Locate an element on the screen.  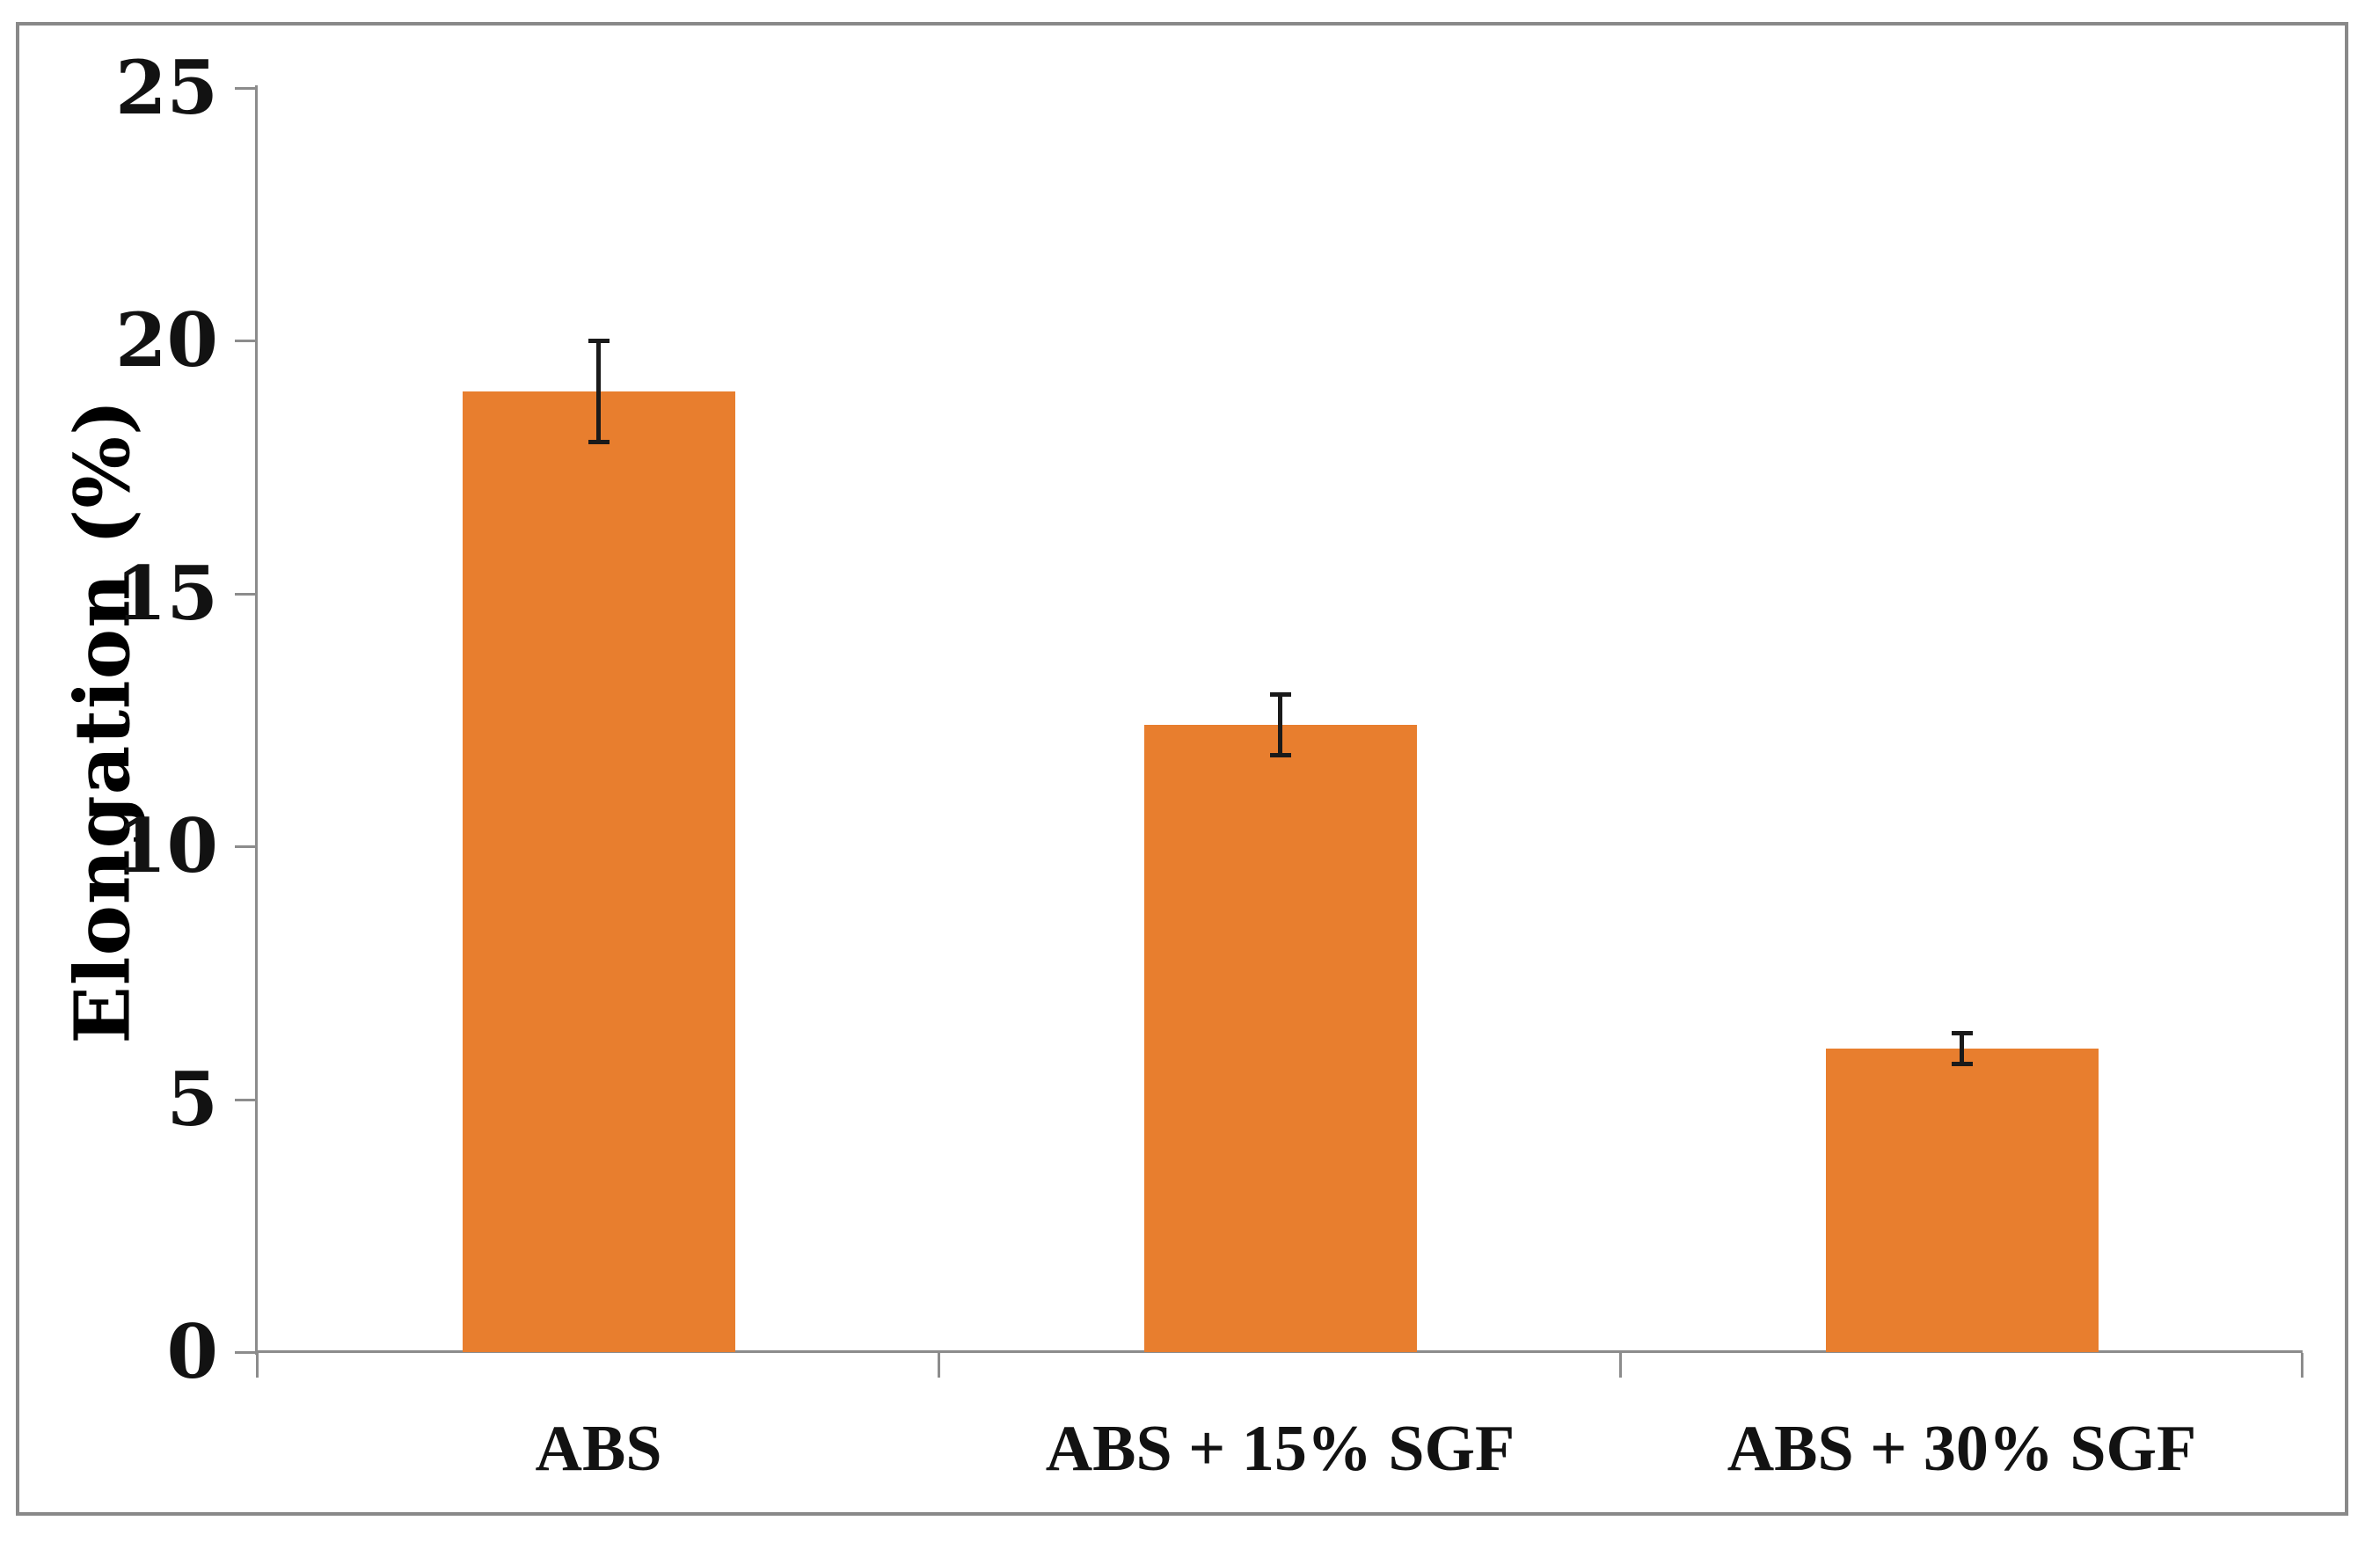
y-tick-label: 5 is located at coordinates (192, 1099).